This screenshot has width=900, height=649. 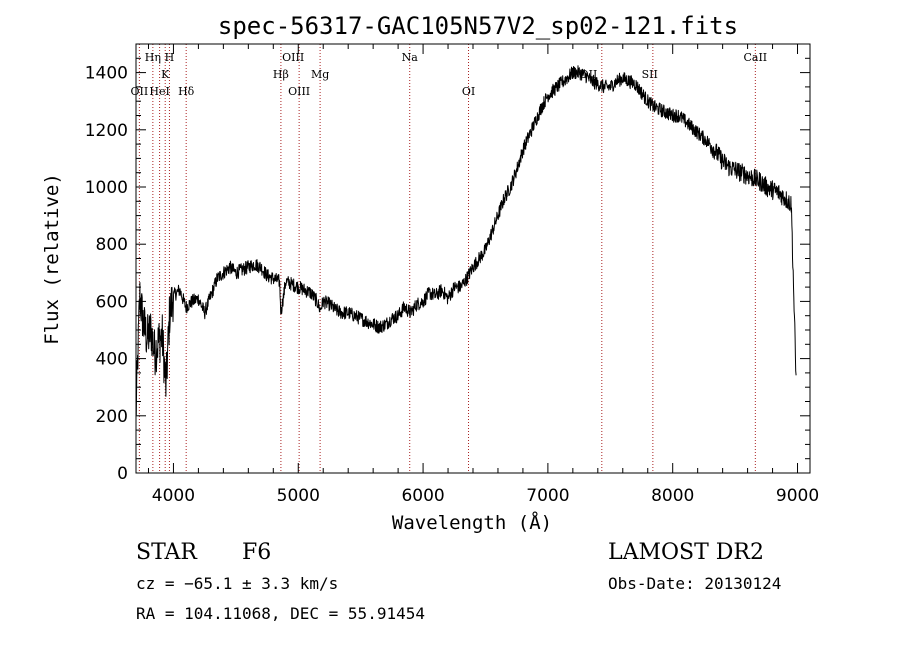 What do you see at coordinates (797, 496) in the screenshot?
I see `x-tick-label: 9000` at bounding box center [797, 496].